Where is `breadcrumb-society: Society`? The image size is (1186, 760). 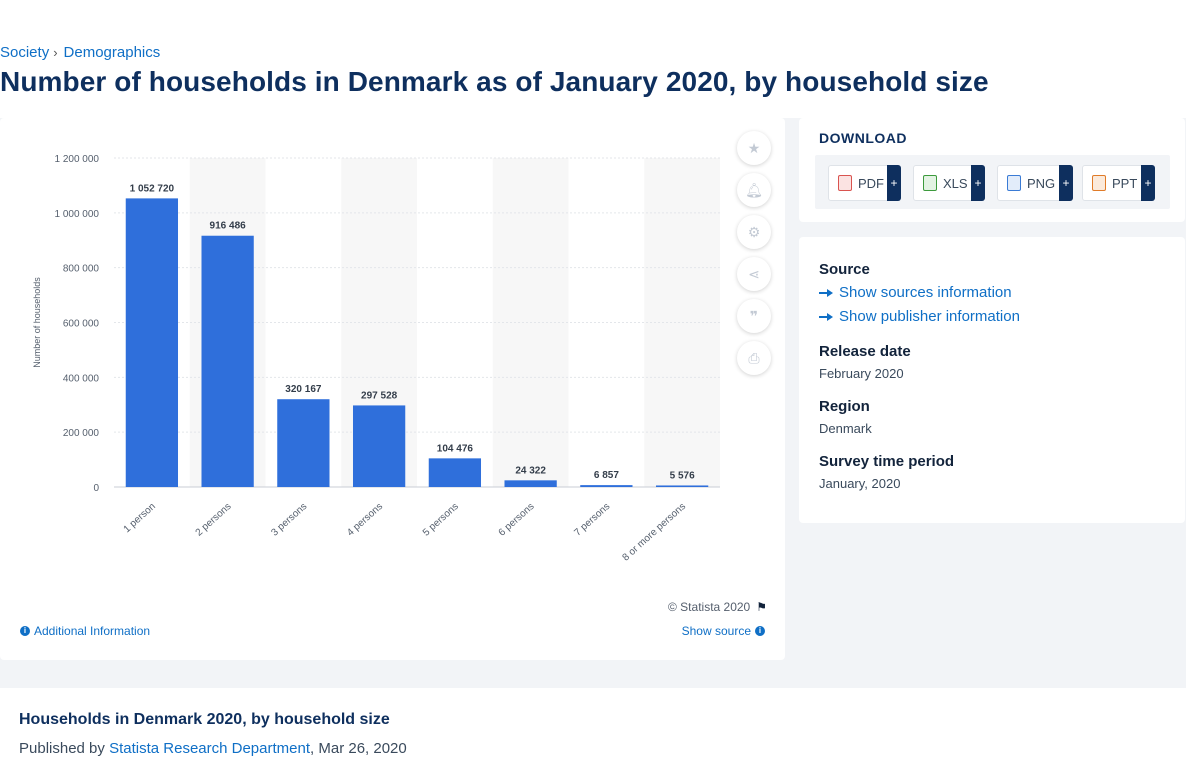 breadcrumb-society: Society is located at coordinates (25, 52).